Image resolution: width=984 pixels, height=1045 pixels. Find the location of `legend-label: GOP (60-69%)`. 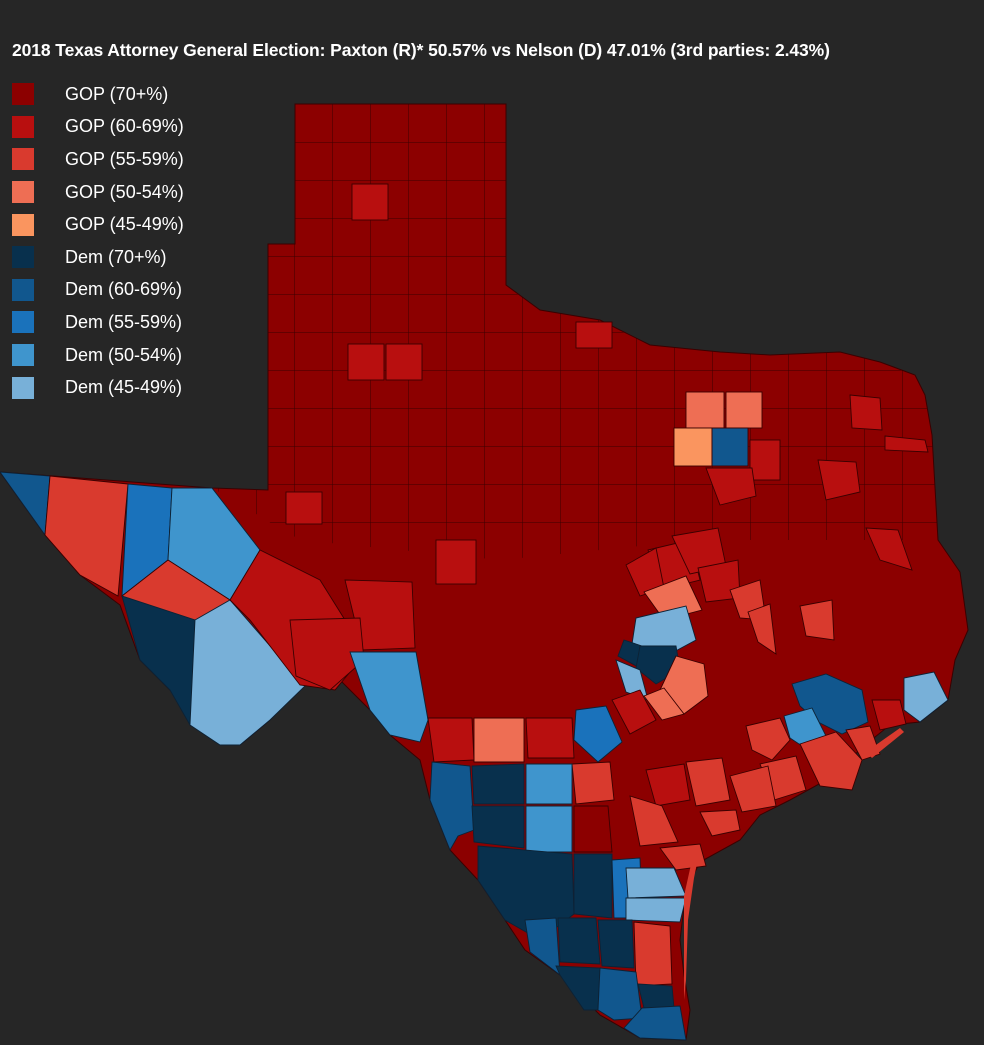

legend-label: GOP (60-69%) is located at coordinates (124, 126).